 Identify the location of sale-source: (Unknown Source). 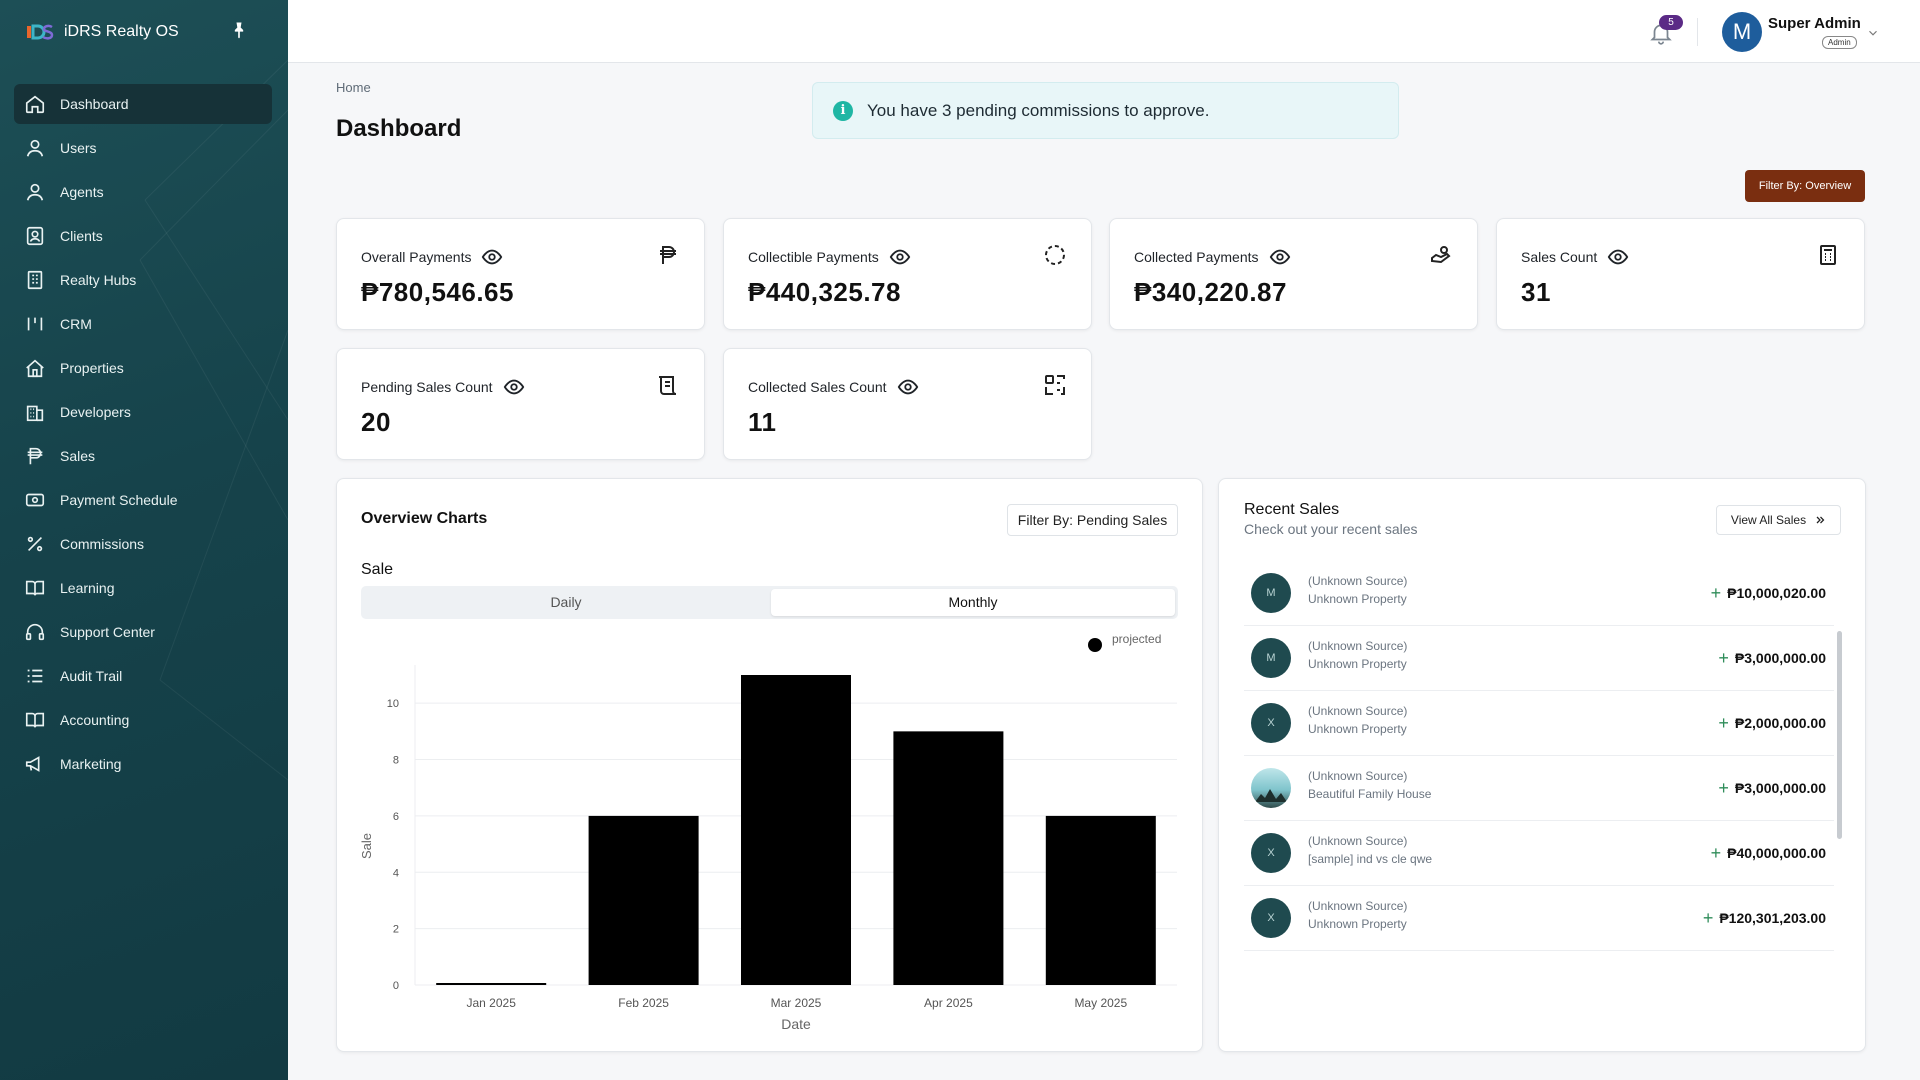
(1358, 906).